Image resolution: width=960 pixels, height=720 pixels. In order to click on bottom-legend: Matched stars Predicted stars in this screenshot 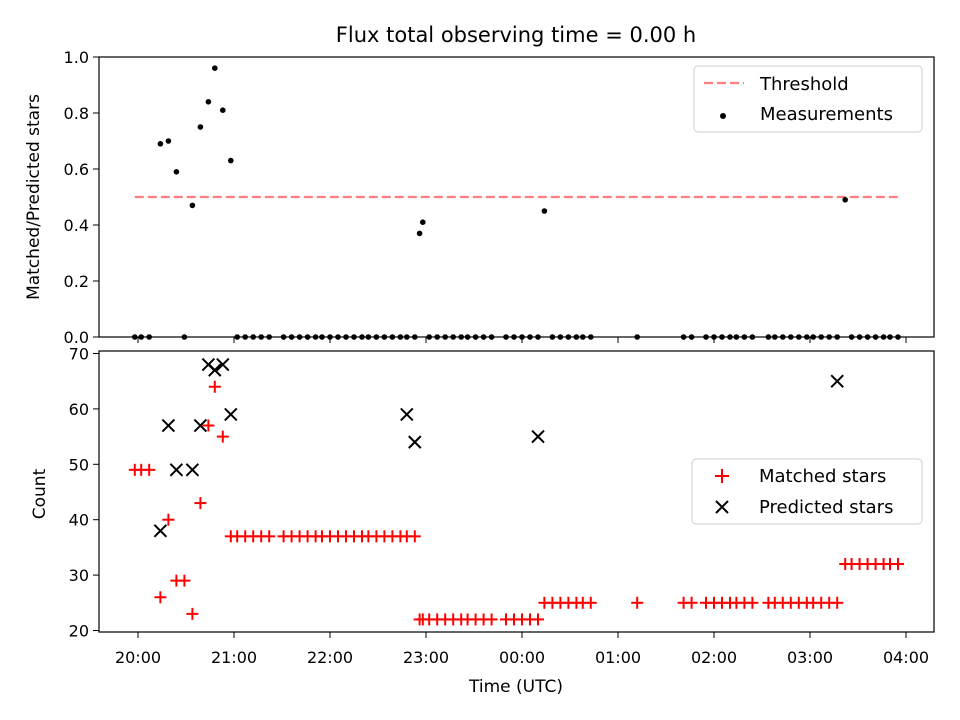, I will do `click(807, 491)`.